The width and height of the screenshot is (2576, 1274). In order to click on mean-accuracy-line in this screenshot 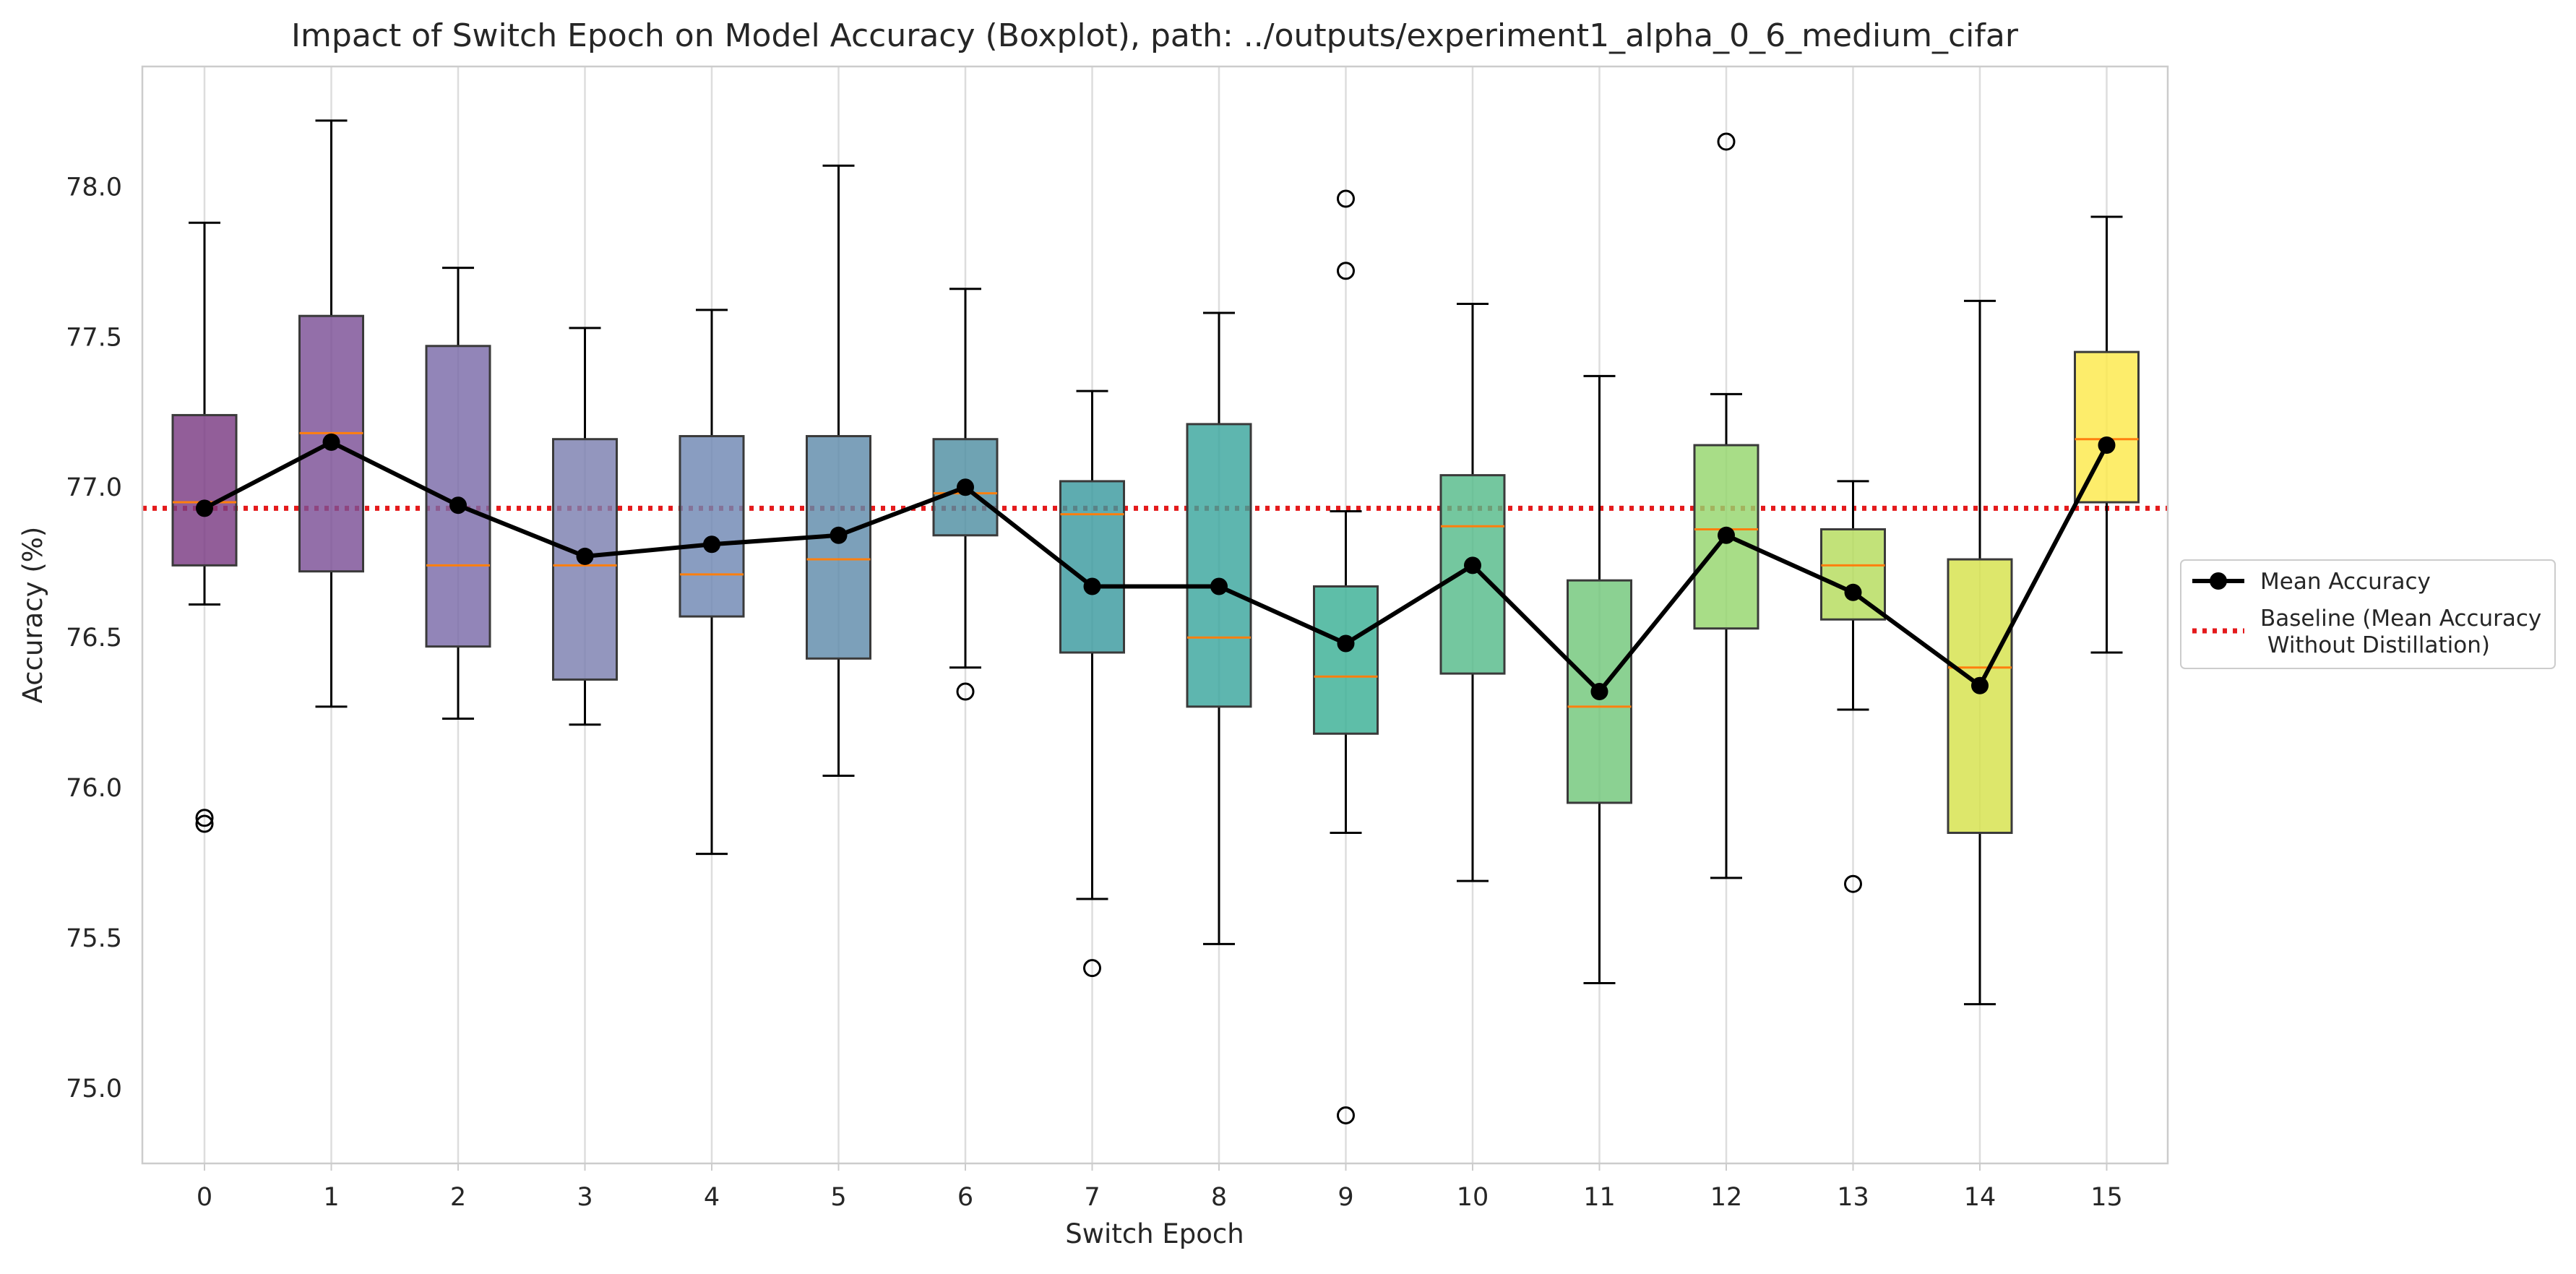, I will do `click(1156, 566)`.